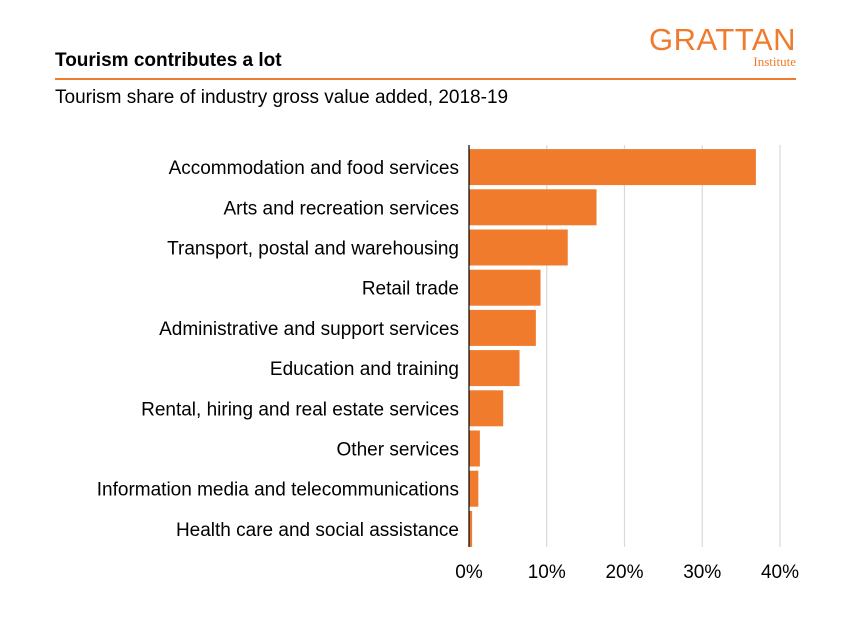 The width and height of the screenshot is (850, 638). I want to click on category-label: Retail trade, so click(410, 289).